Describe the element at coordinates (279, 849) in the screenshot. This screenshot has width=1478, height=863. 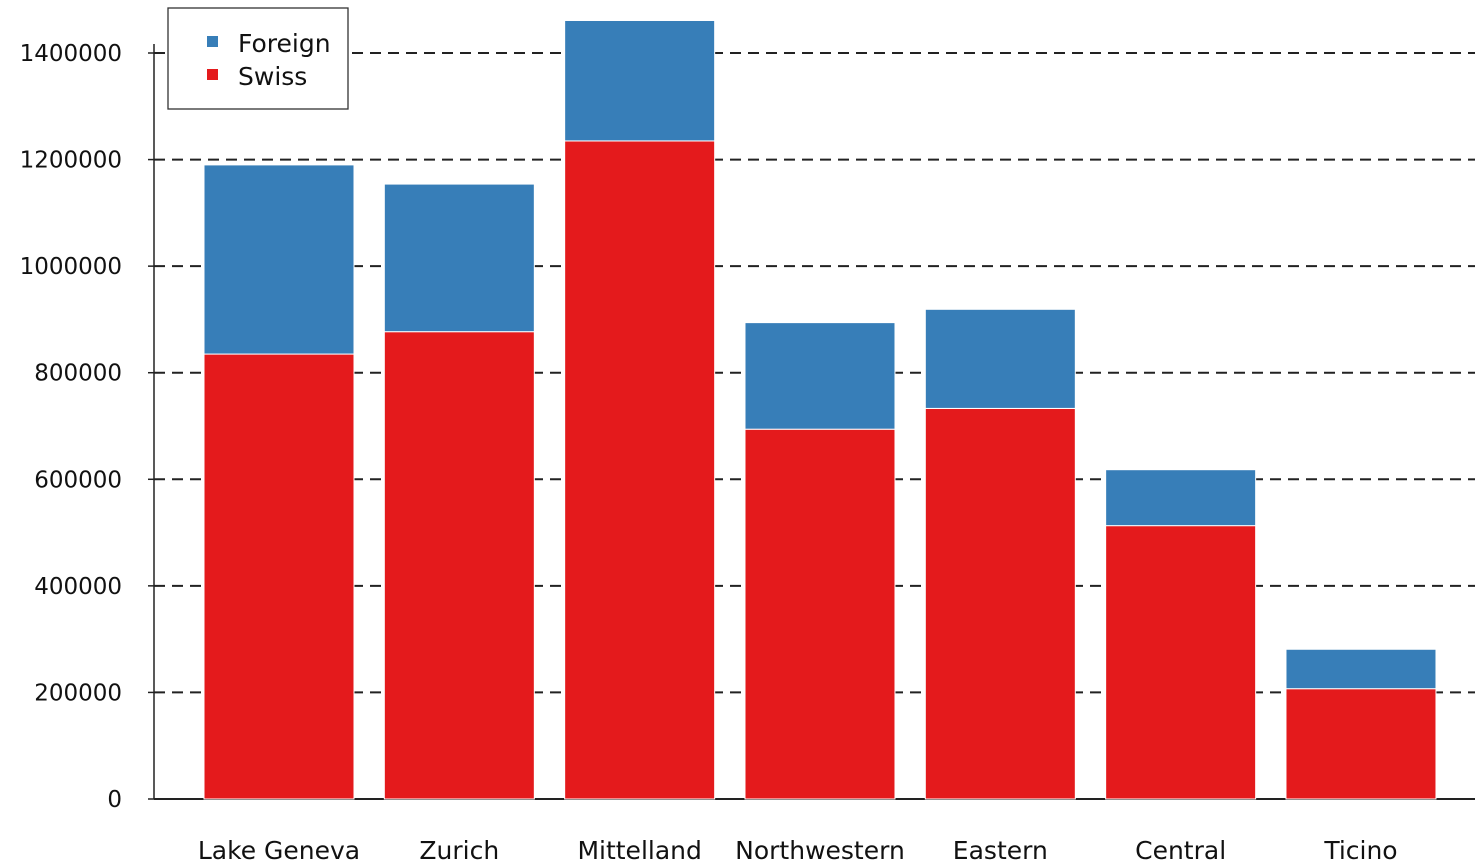
I see `x-category-label: Lake Geneva` at that location.